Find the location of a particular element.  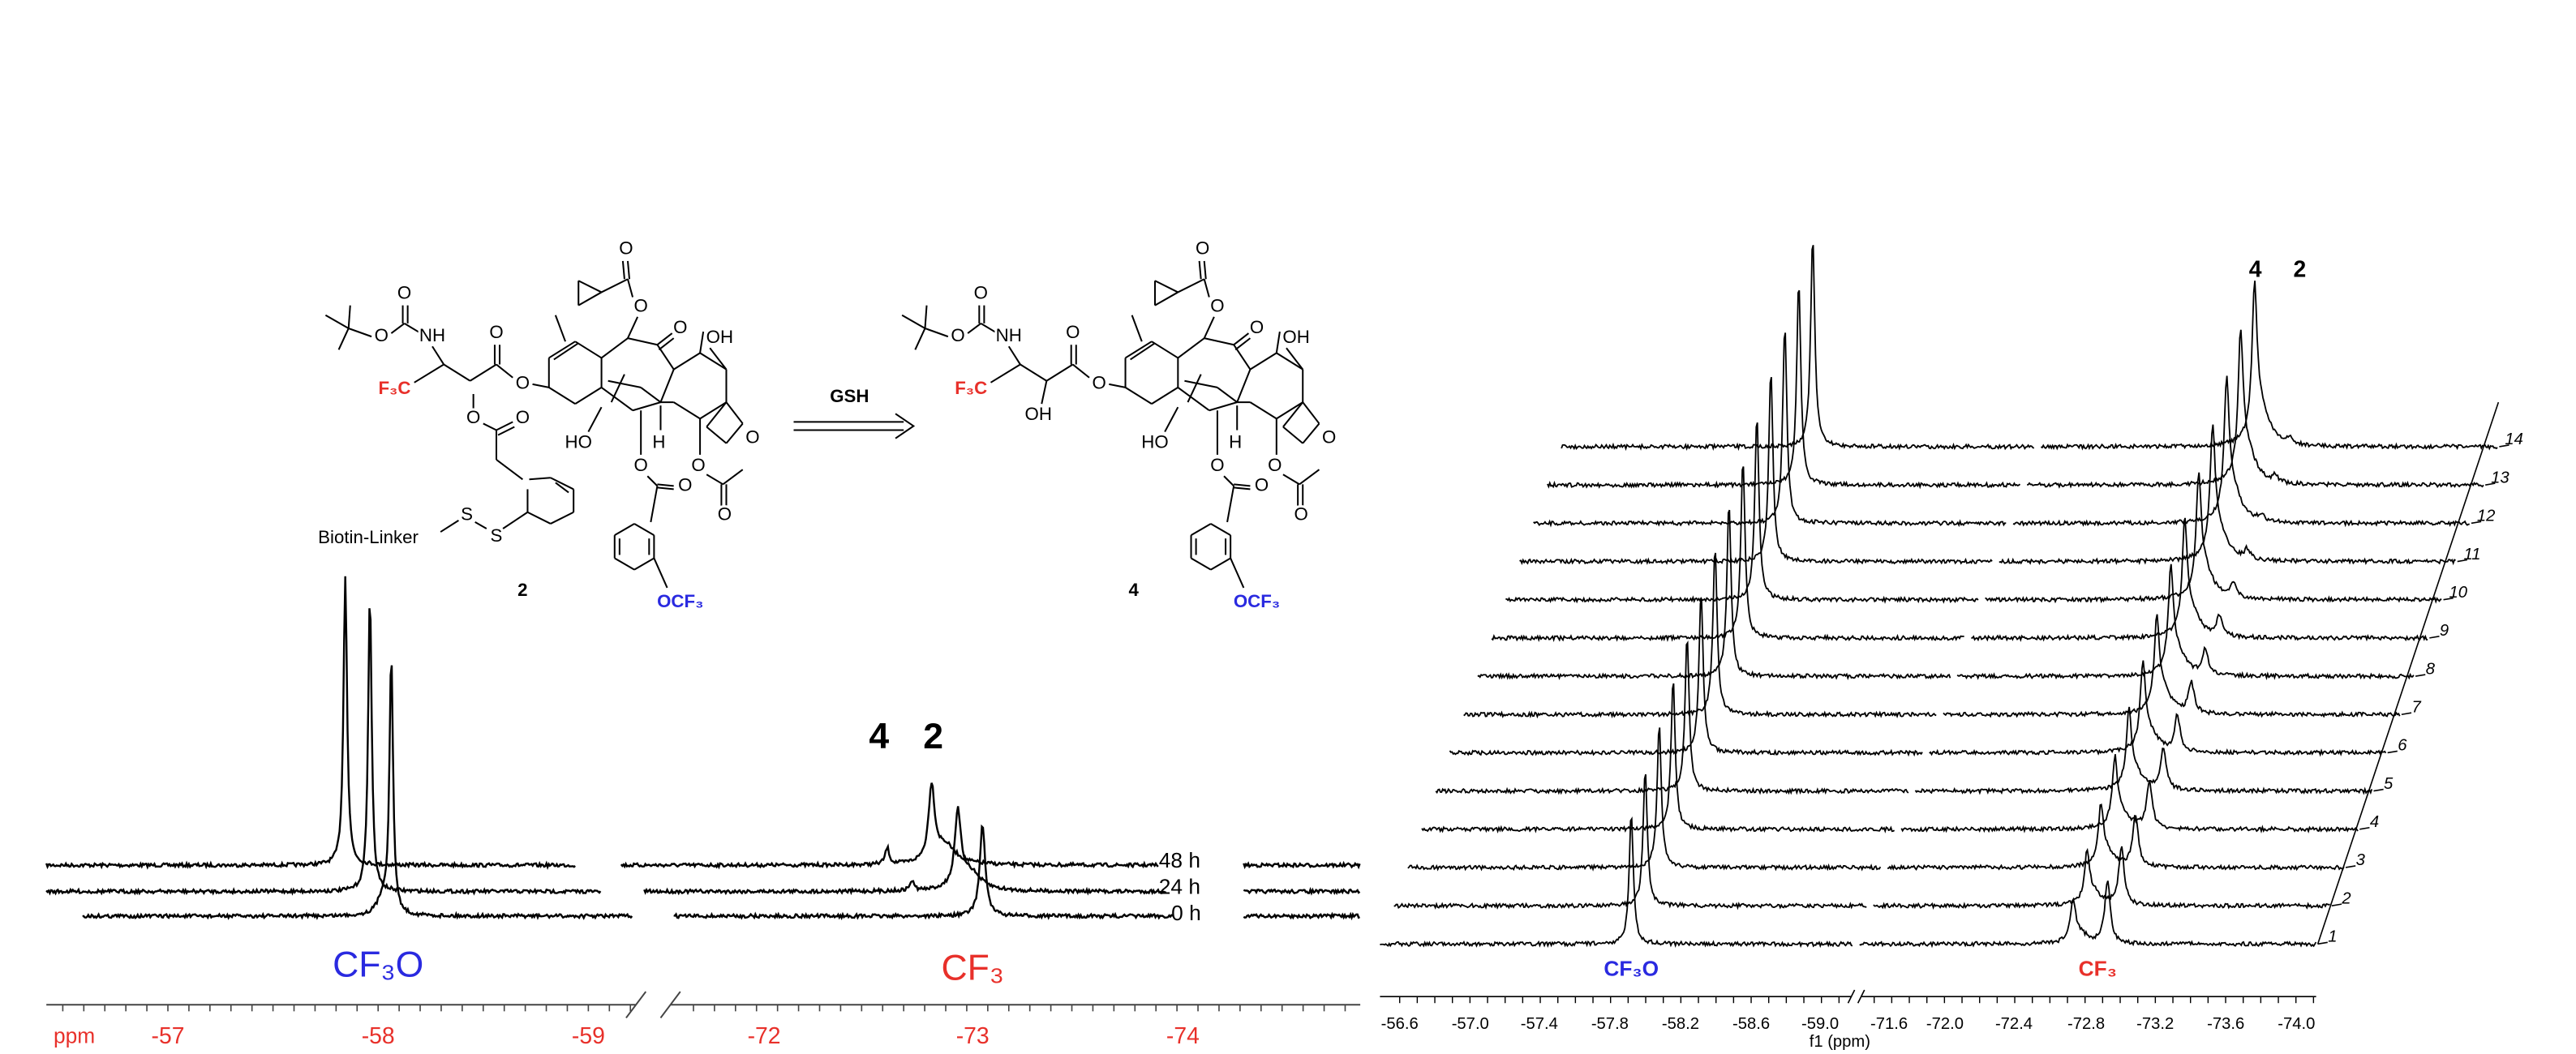

axis-tick-label: -59.0 is located at coordinates (1820, 1024).